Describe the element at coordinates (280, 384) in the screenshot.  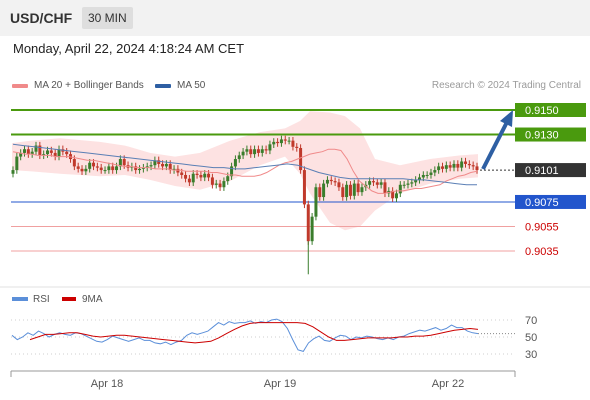
I see `time-tick-label: Apr 19` at that location.